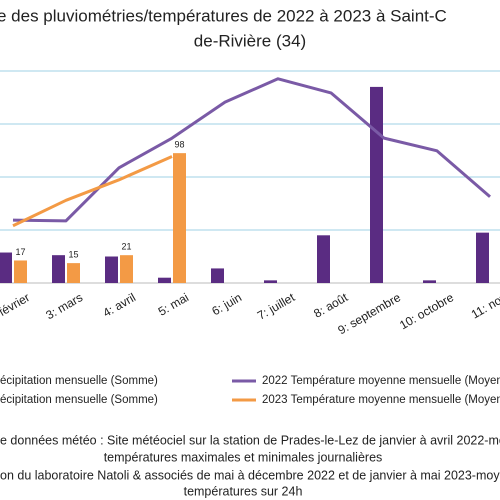 This screenshot has width=500, height=500. I want to click on x-tick-label: 7: juillet, so click(276, 306).